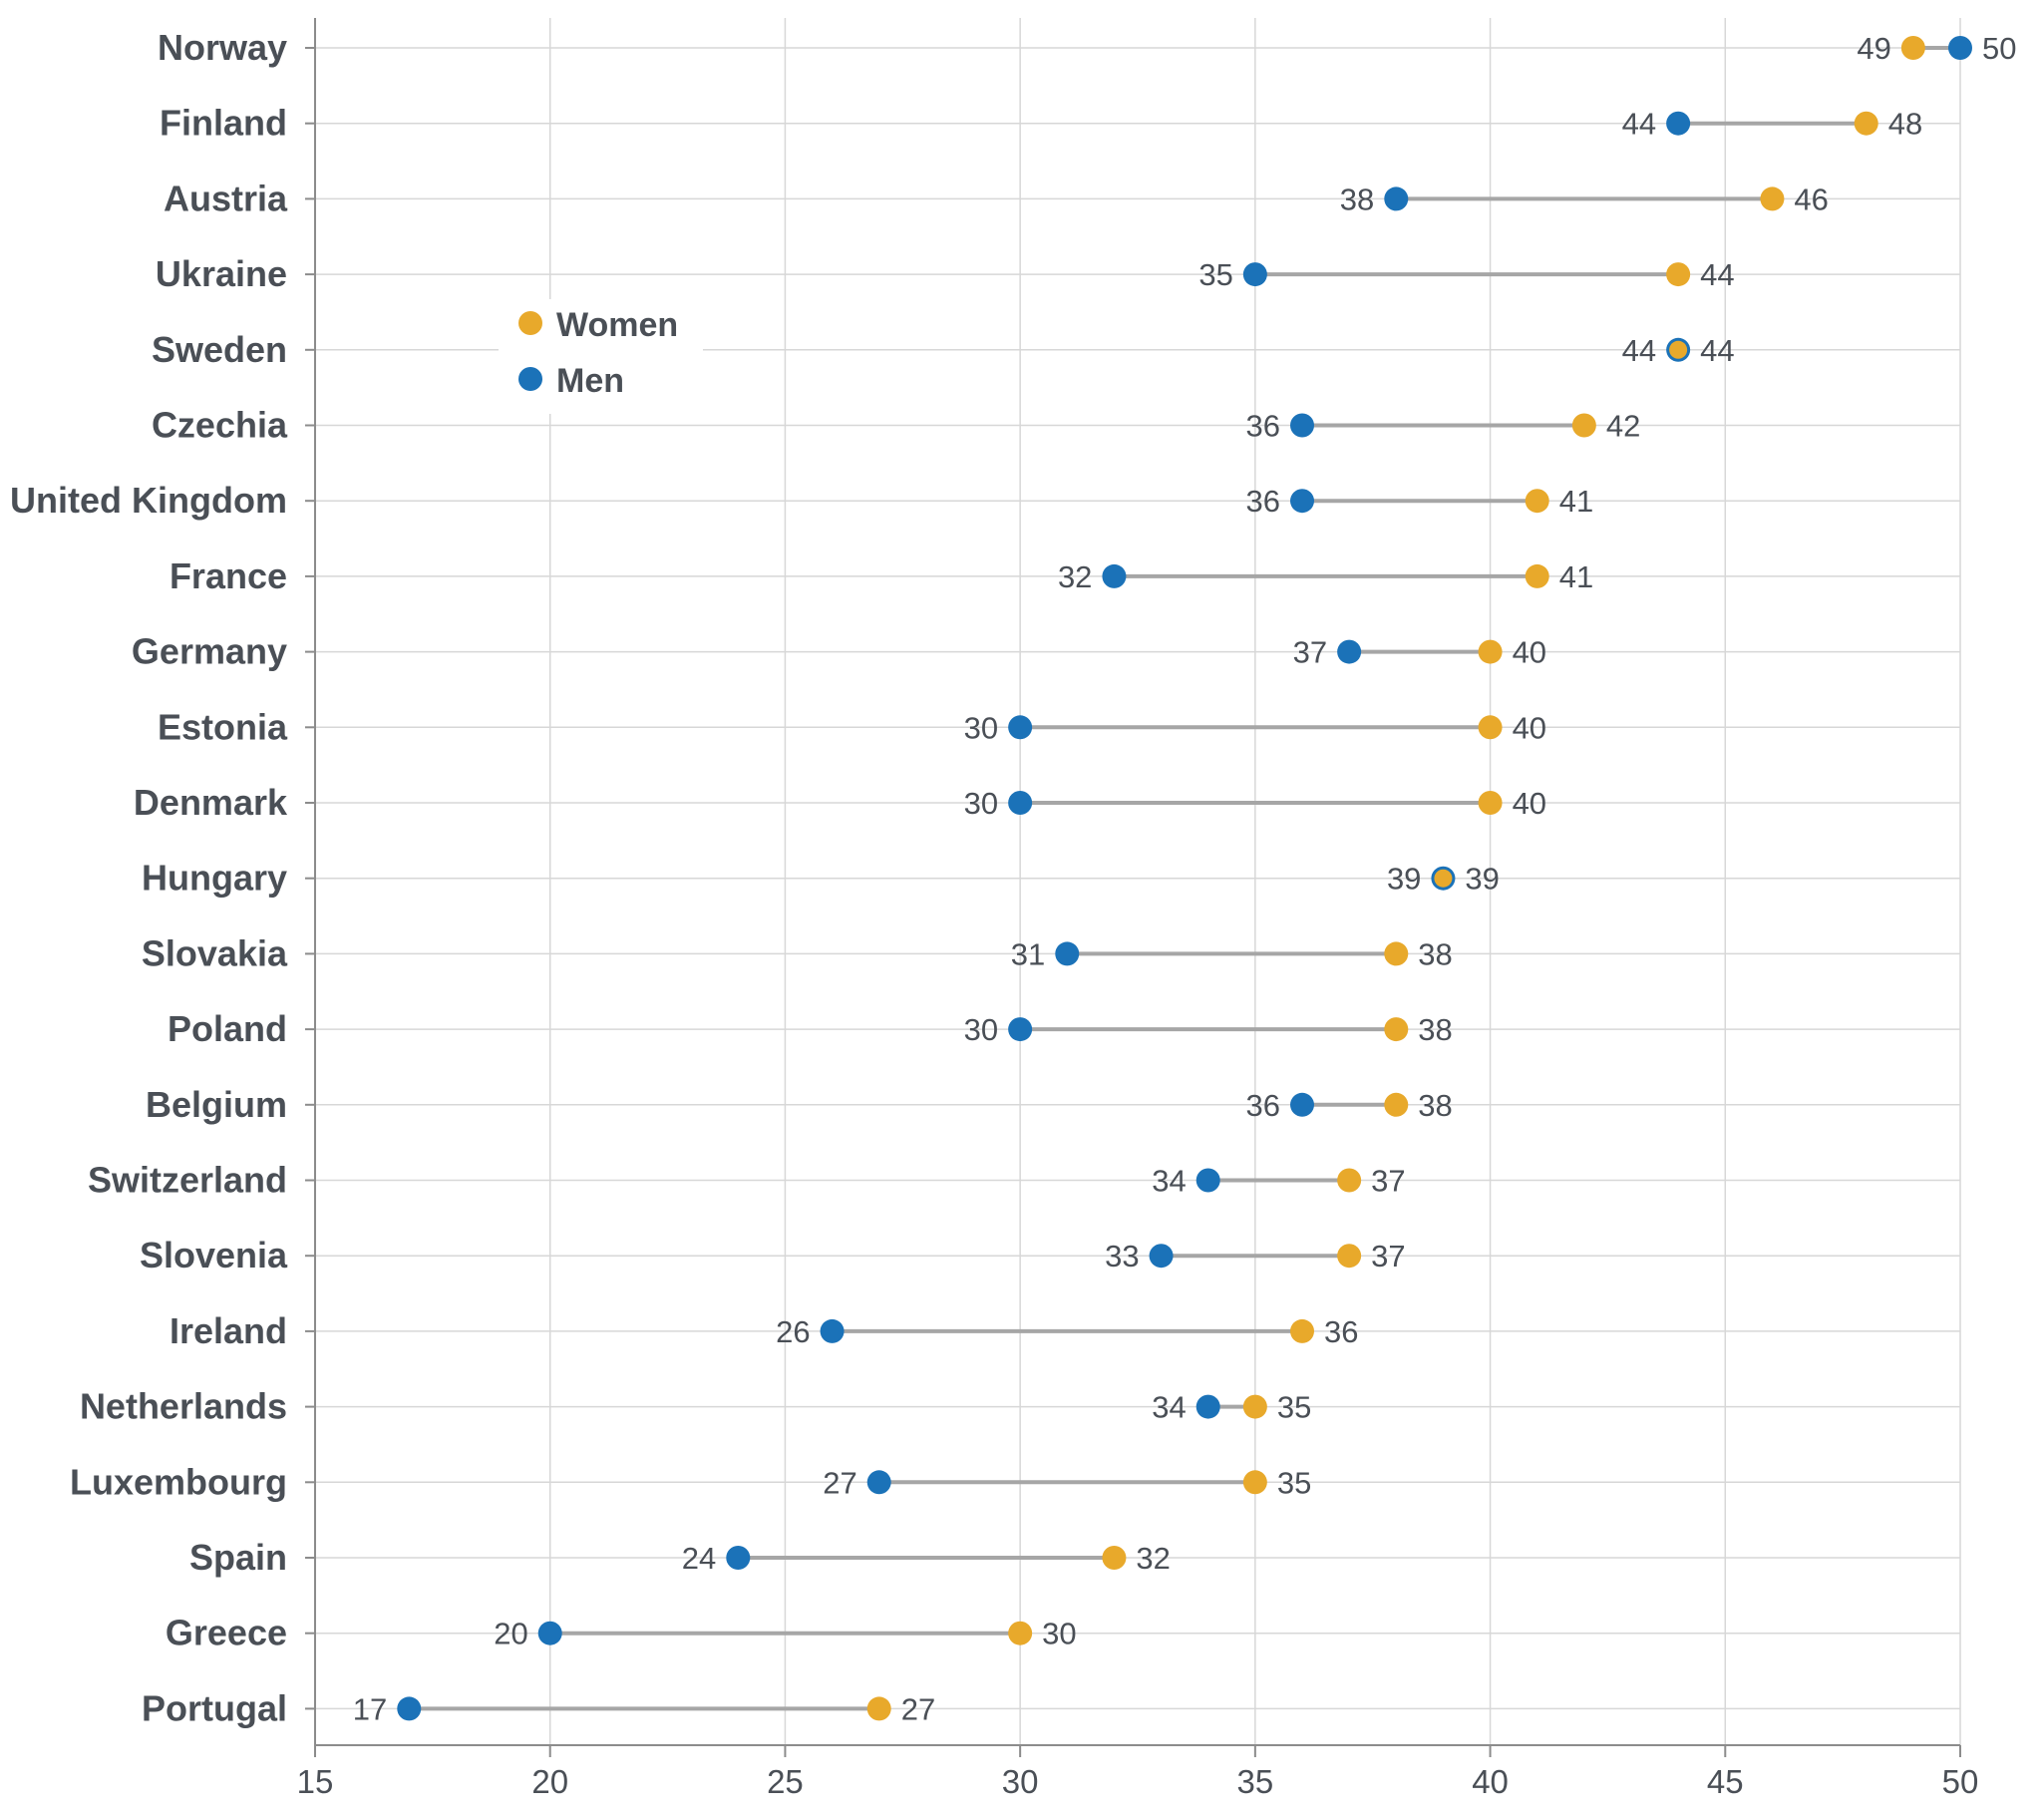 The width and height of the screenshot is (2042, 1820). I want to click on country-label: Ireland, so click(229, 1330).